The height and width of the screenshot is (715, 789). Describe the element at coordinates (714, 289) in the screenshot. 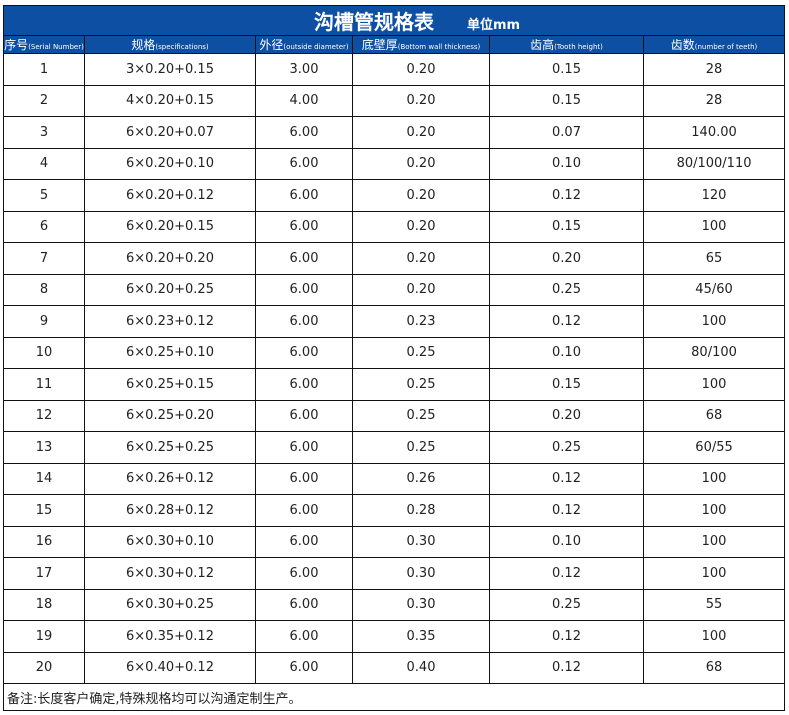

I see `table-cell: 45/60` at that location.